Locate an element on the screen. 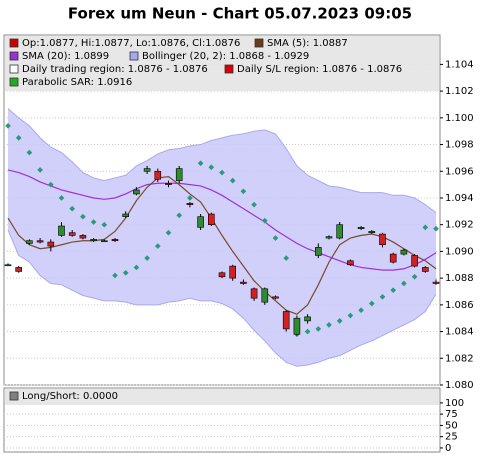 This screenshot has width=480, height=457. y-tick-label: 1.102 is located at coordinates (459, 91).